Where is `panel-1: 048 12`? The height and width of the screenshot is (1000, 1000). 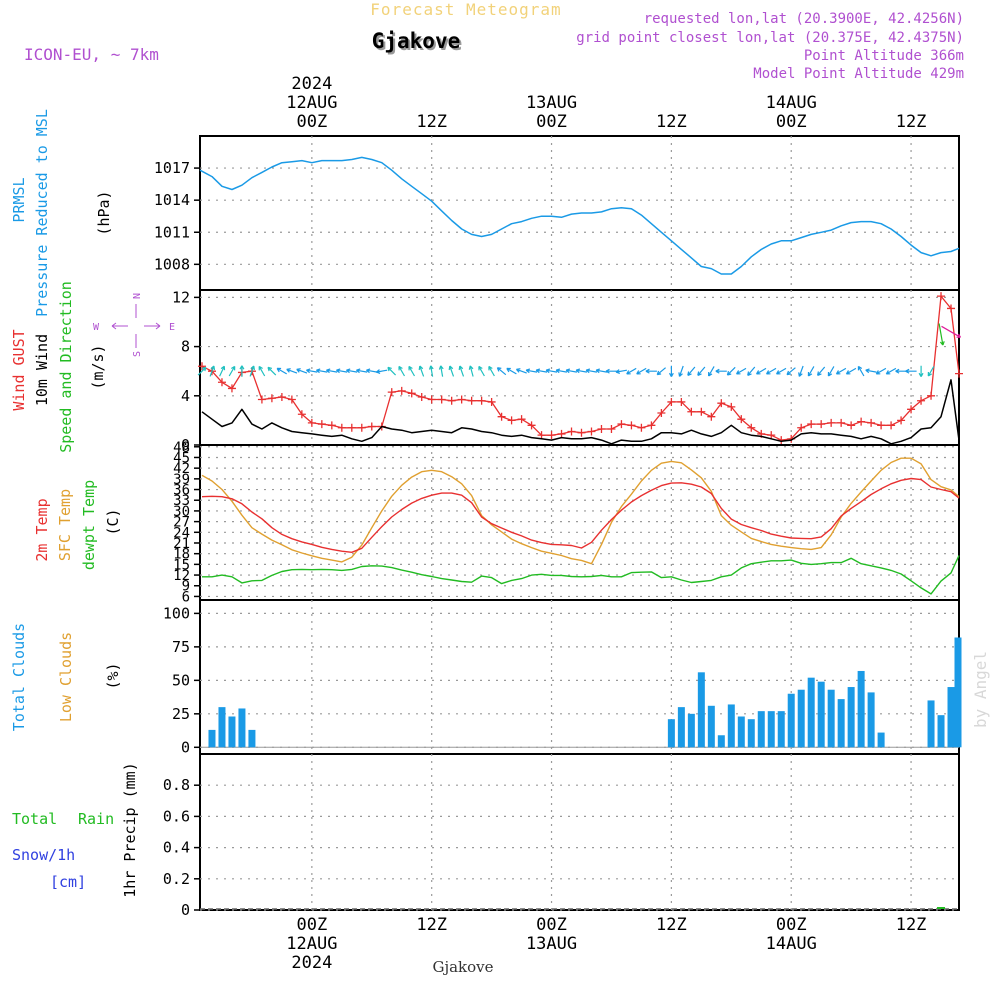
panel-1: 048 12 is located at coordinates (567, 371).